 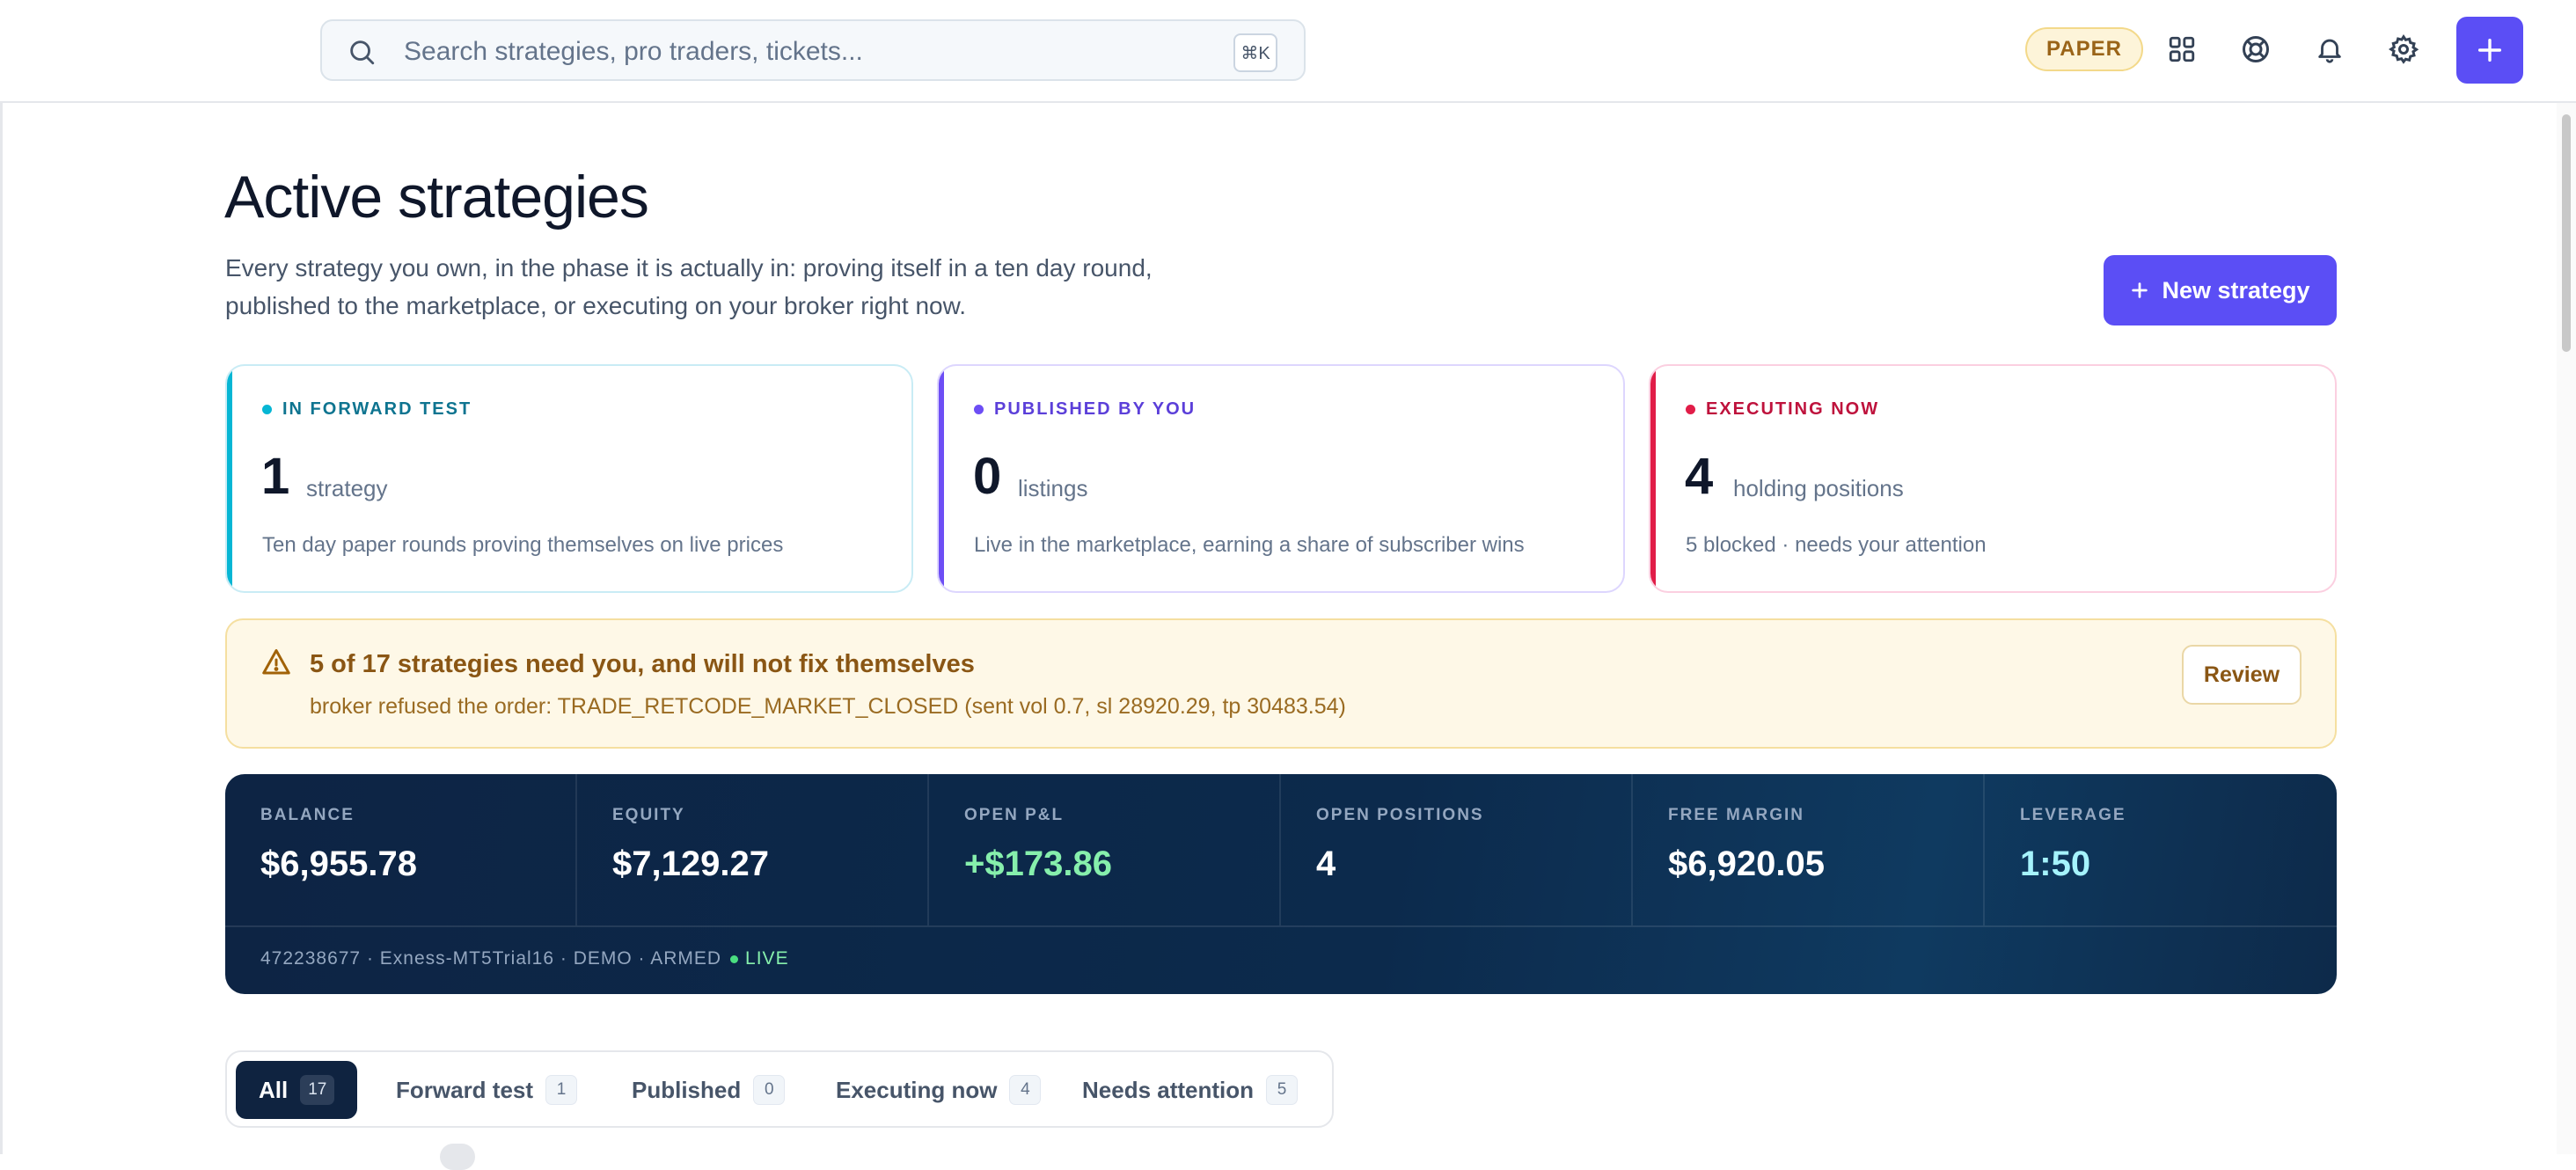 What do you see at coordinates (1699, 476) in the screenshot?
I see `stat-value: 4` at bounding box center [1699, 476].